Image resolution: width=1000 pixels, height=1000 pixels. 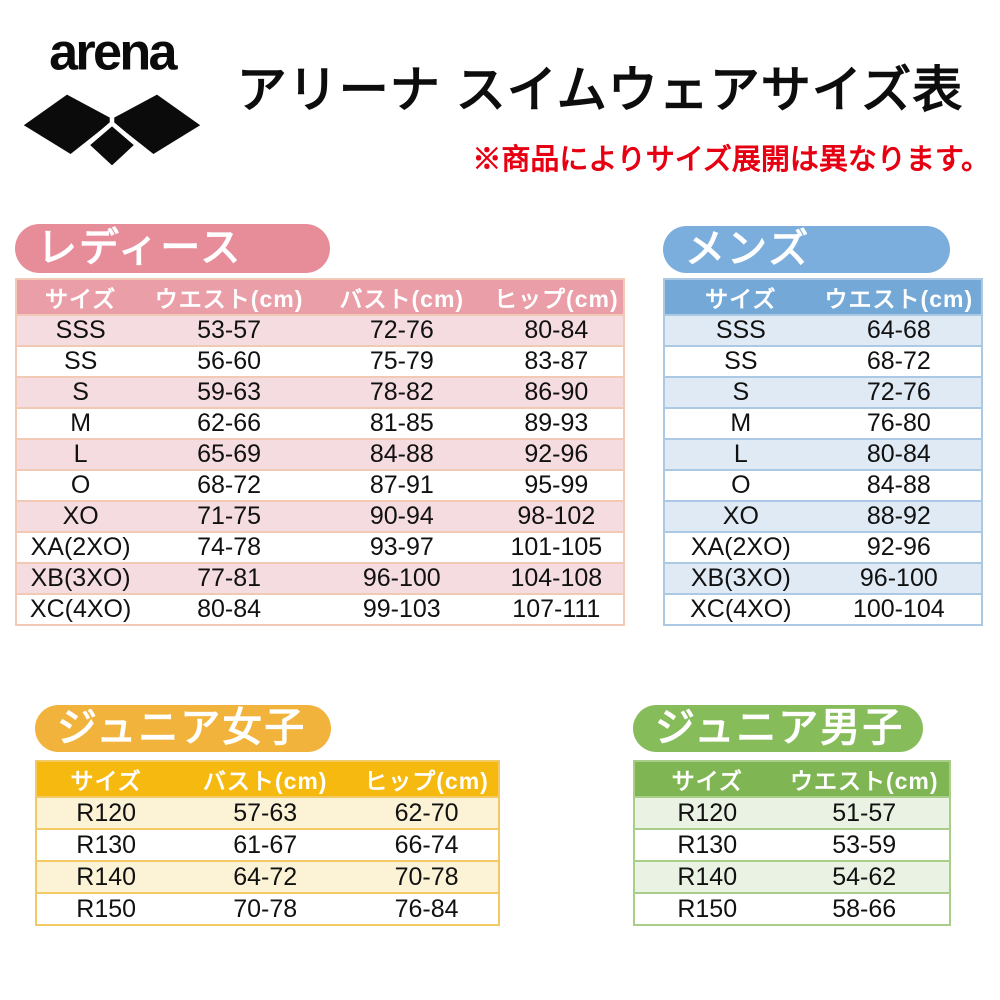 I want to click on size-variation-note: ※商品によりサイズ展開は異なります。, so click(x=731, y=160).